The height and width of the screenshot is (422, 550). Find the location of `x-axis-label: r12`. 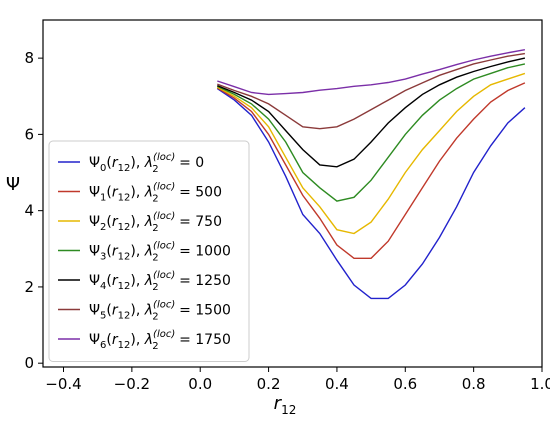

x-axis-label: r12 is located at coordinates (285, 405).